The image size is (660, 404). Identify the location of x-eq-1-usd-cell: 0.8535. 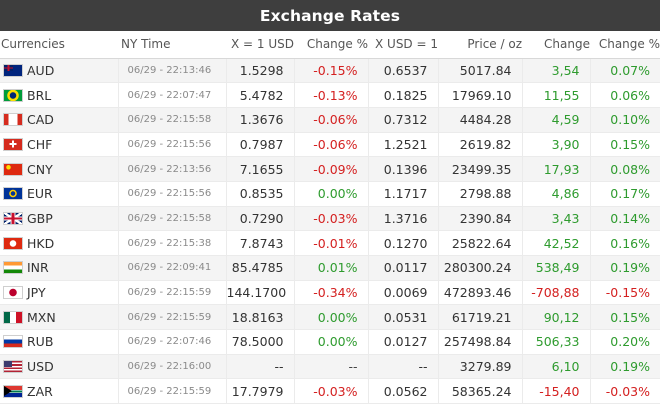
(259, 194).